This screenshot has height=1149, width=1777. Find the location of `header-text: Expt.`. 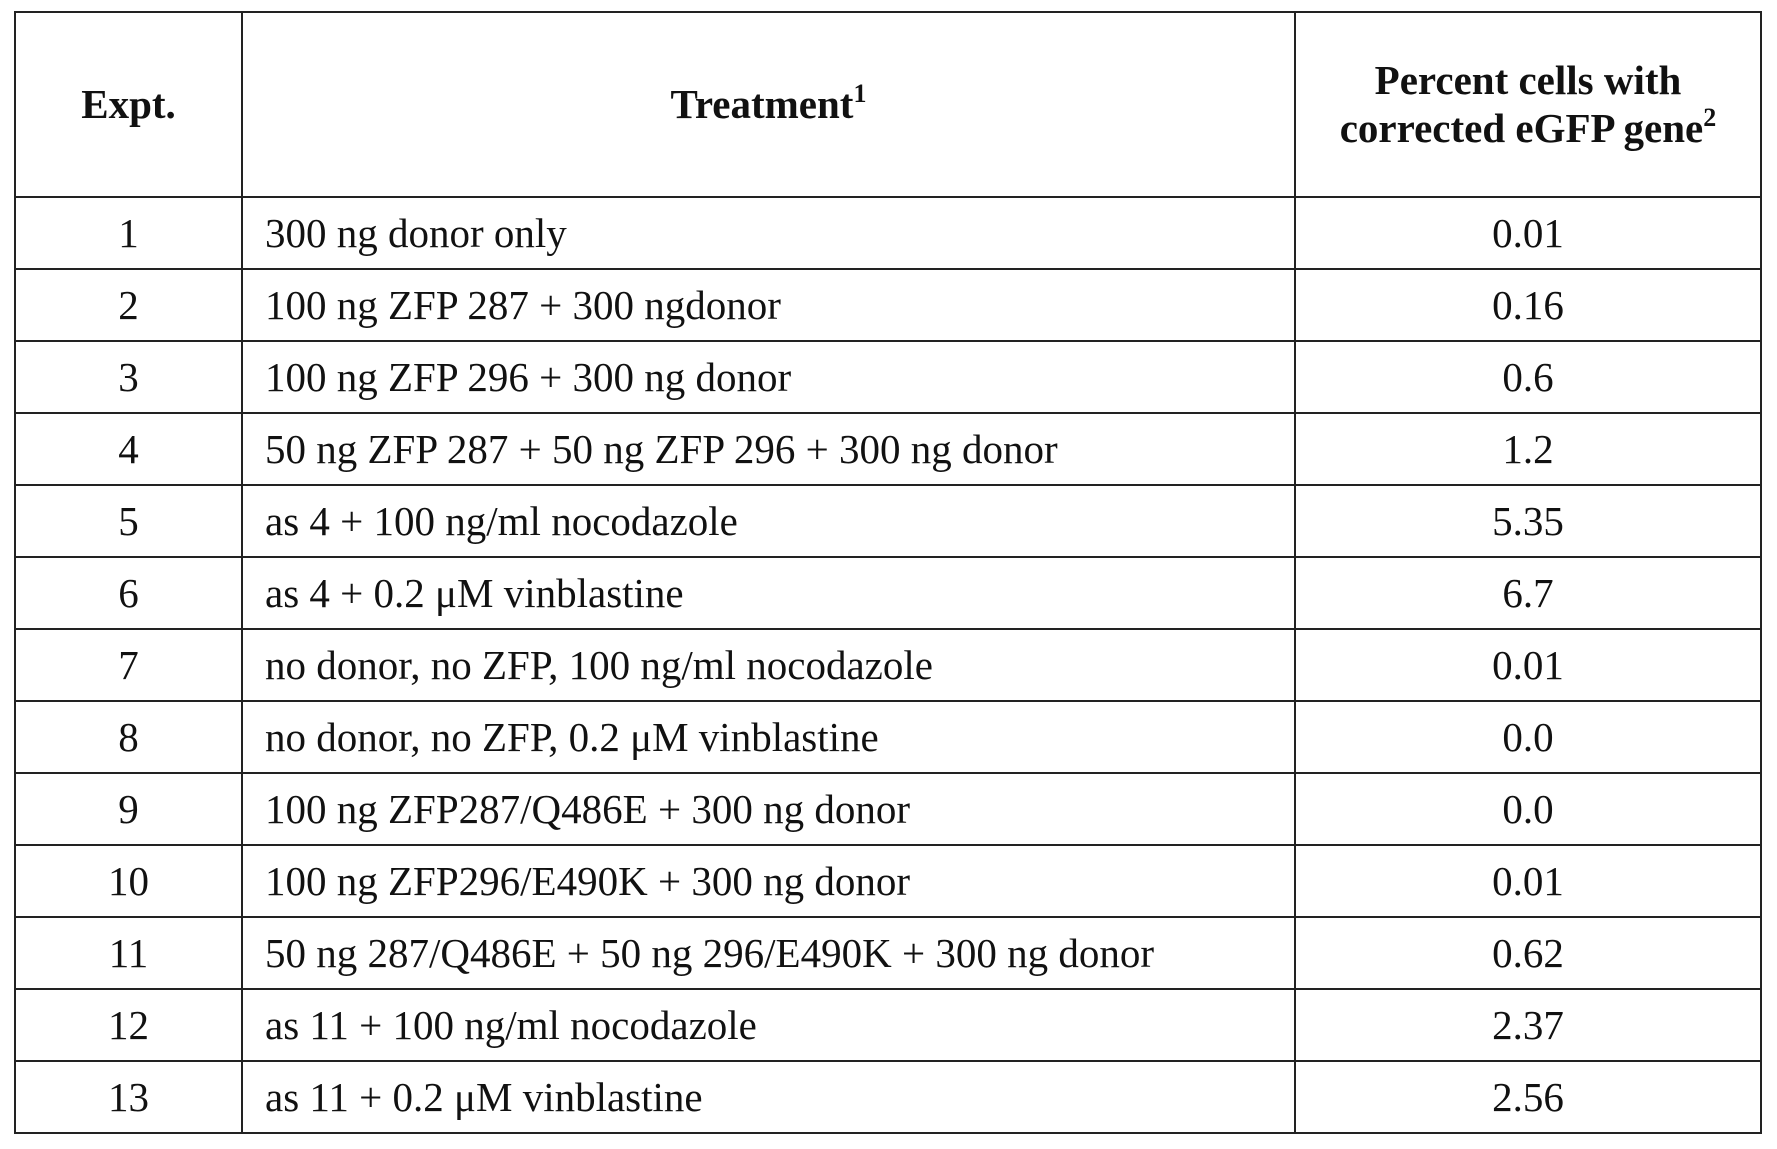

header-text: Expt. is located at coordinates (128, 104).